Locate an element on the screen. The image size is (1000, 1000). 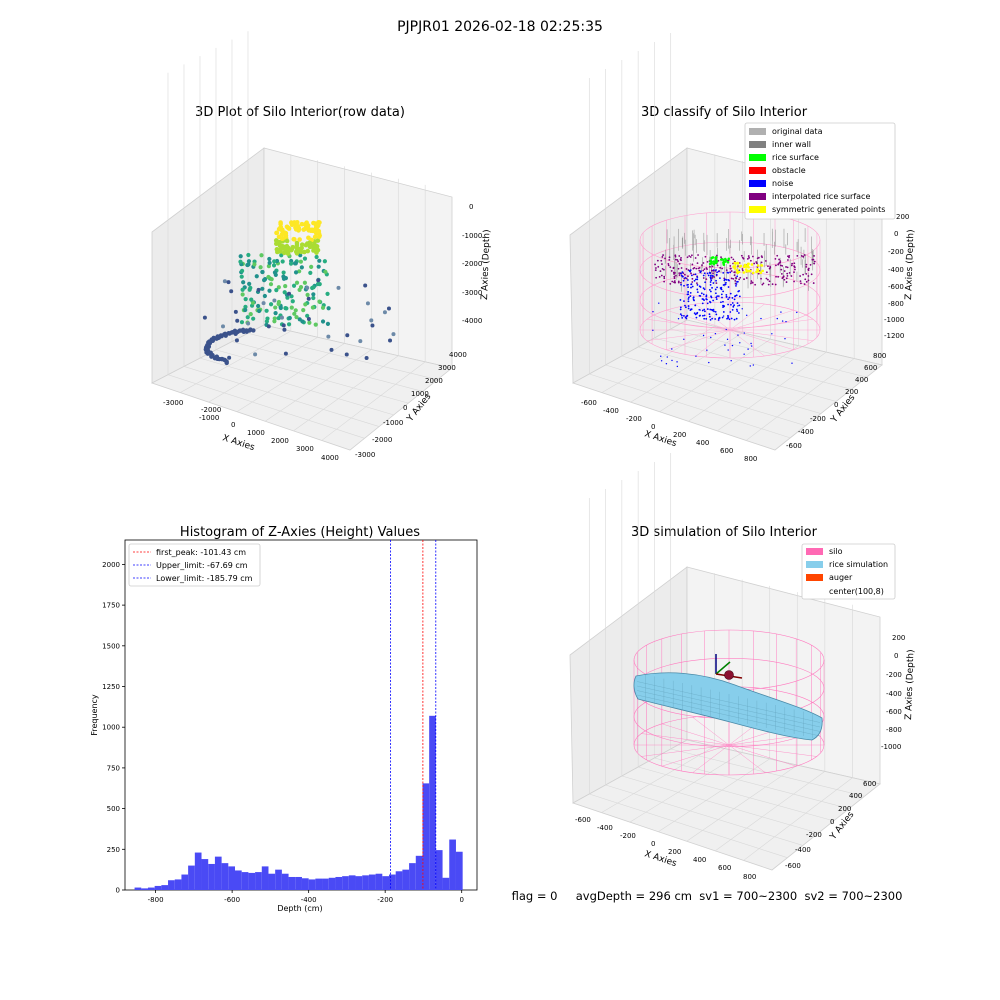
legend-label: rice surface is located at coordinates (795, 157).